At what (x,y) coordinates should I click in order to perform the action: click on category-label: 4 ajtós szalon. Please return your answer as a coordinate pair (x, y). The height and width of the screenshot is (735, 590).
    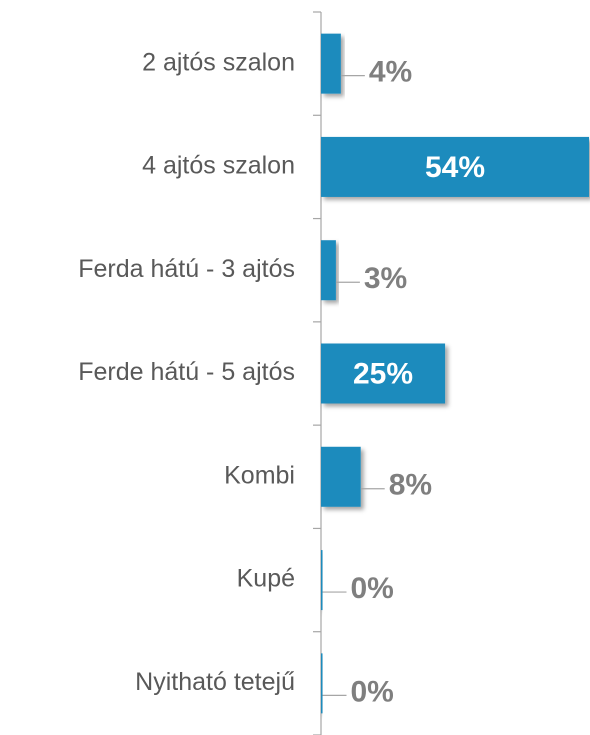
    Looking at the image, I should click on (218, 166).